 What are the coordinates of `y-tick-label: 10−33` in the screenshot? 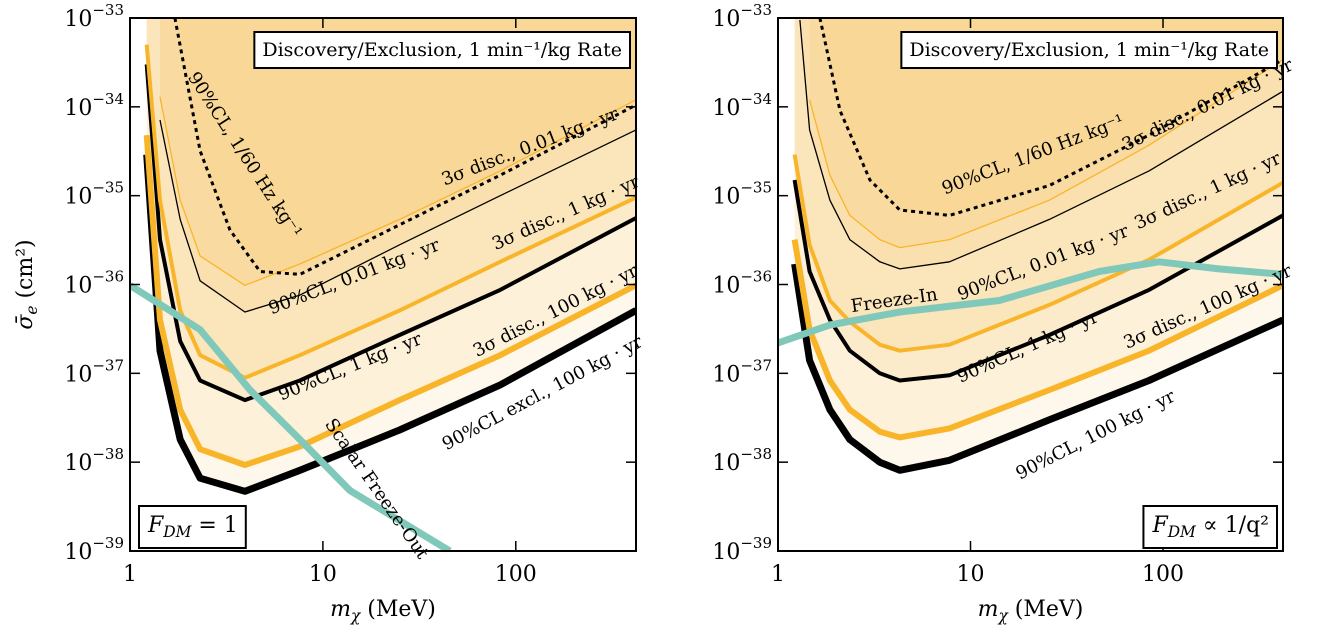 It's located at (94, 16).